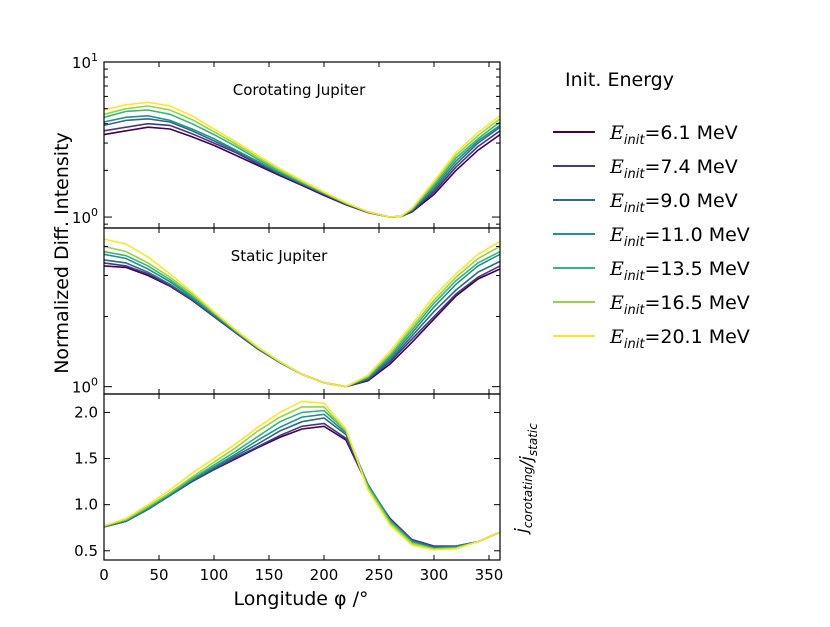 The height and width of the screenshot is (627, 830). I want to click on top-panel-title: Corotating Jupiter, so click(299, 90).